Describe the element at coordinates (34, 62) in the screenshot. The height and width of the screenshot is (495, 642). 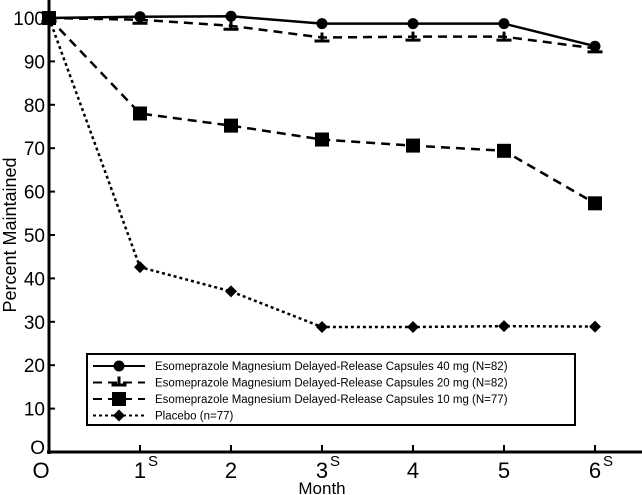
I see `y-tick-label: 90` at that location.